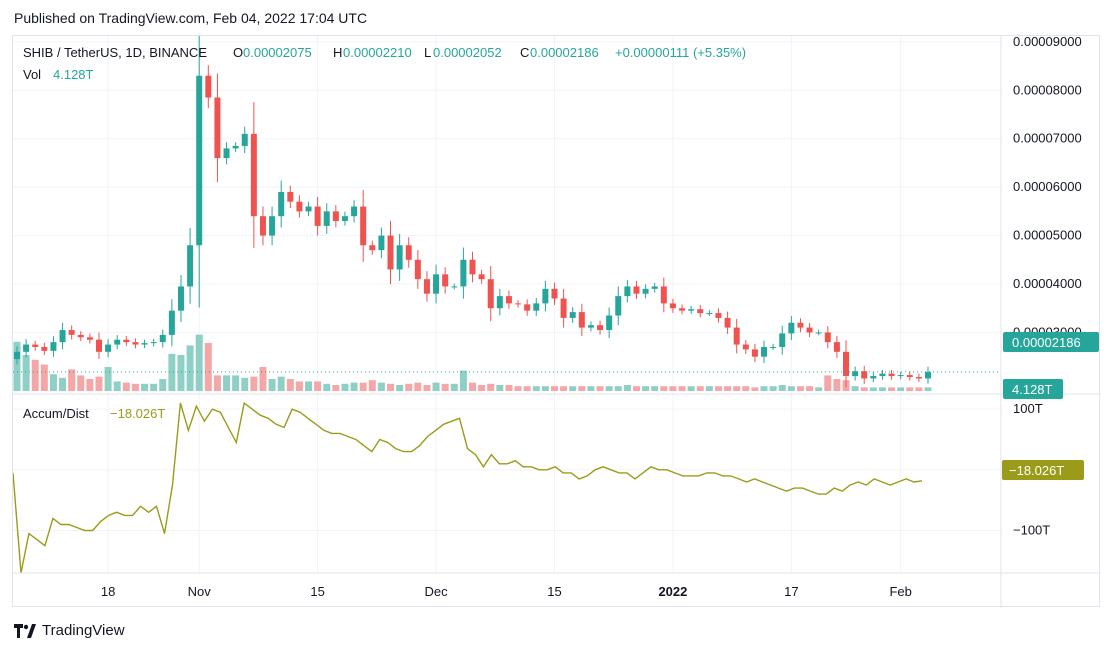  Describe the element at coordinates (108, 591) in the screenshot. I see `time-tick-label: 18` at that location.